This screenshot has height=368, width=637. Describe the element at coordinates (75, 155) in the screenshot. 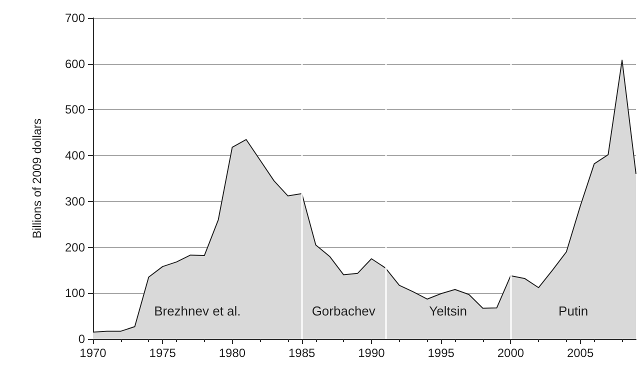

I see `y-tick-label: 400` at that location.